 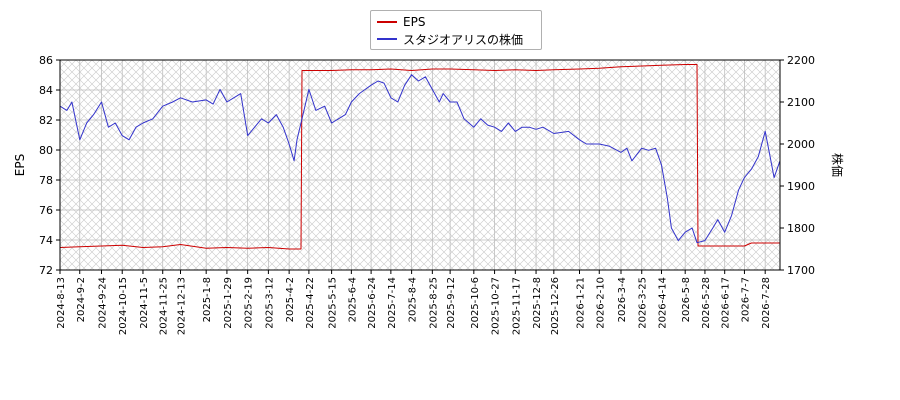 I want to click on y-tick-label: 76, so click(x=46, y=210).